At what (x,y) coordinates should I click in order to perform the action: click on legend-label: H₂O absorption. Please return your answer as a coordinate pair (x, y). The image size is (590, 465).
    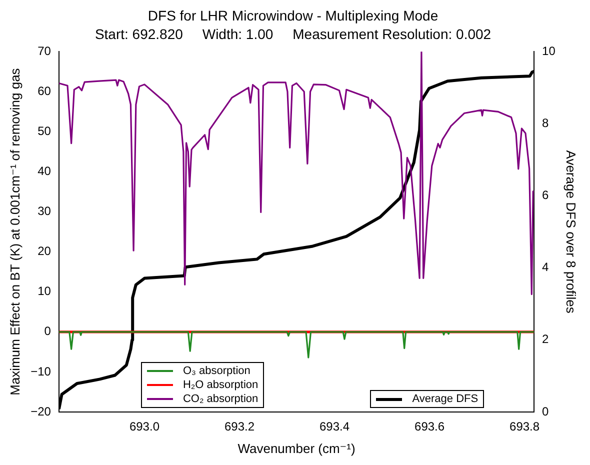
    Looking at the image, I should click on (220, 385).